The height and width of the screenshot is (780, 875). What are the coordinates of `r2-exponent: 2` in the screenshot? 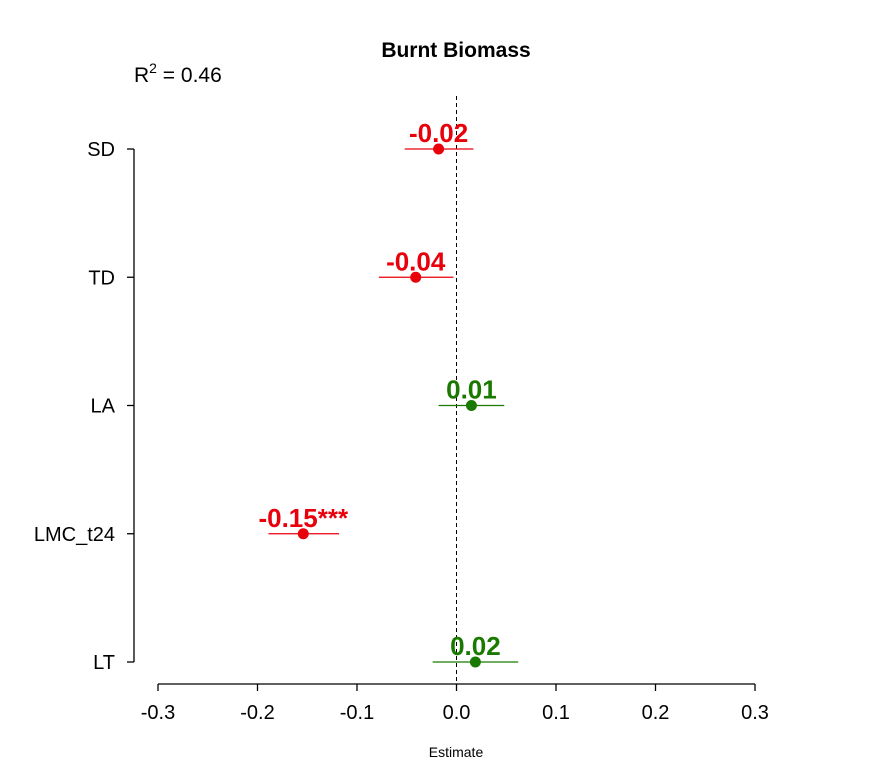 It's located at (153, 68).